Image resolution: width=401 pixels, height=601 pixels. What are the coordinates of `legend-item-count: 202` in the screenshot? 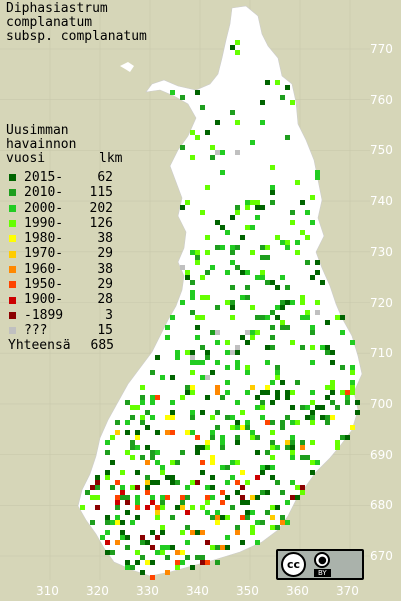 It's located at (101, 208).